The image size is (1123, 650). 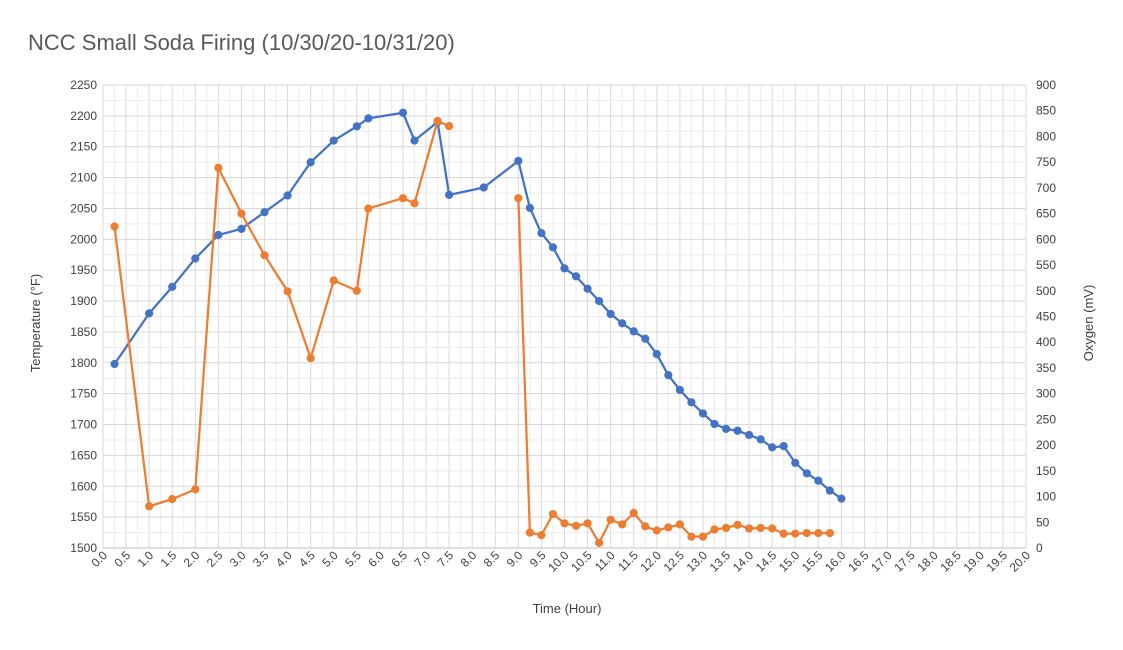 I want to click on x-tick-label: 3.0, so click(x=238, y=559).